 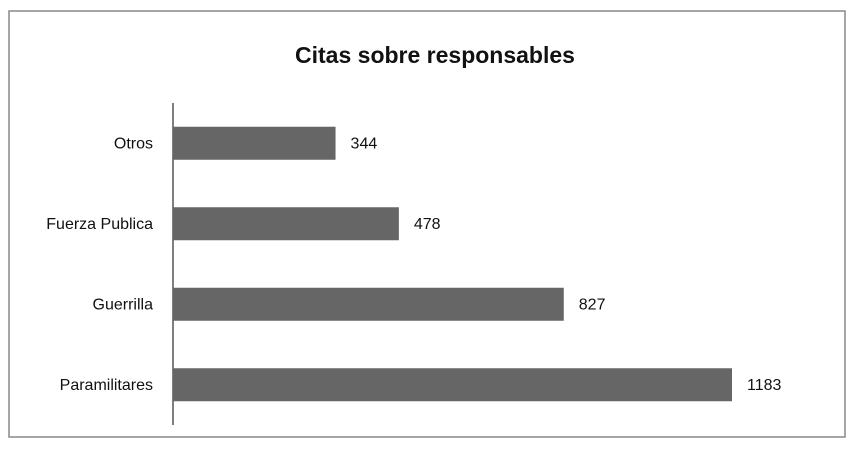 I want to click on data-label: 827, so click(x=592, y=304).